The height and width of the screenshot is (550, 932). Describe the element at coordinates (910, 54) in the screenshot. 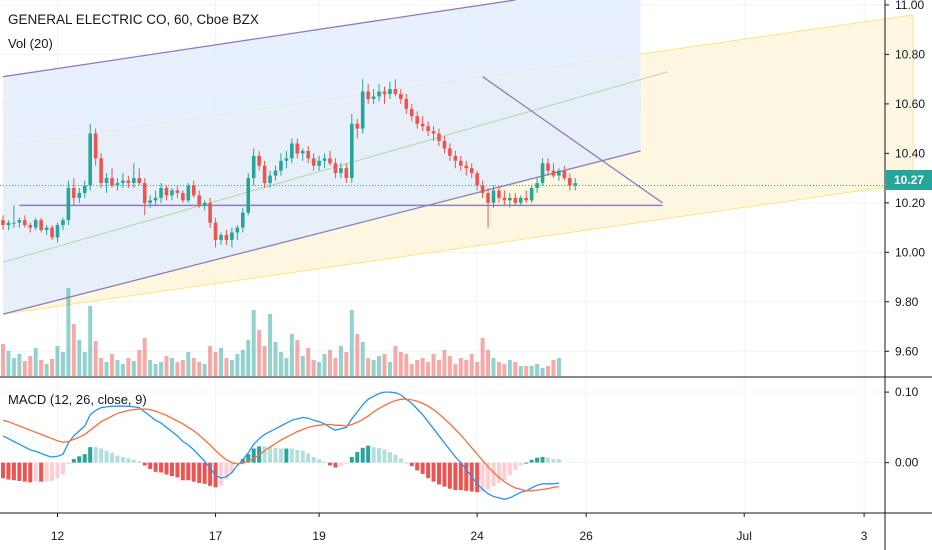

I see `price-tick-label: 10.80` at that location.